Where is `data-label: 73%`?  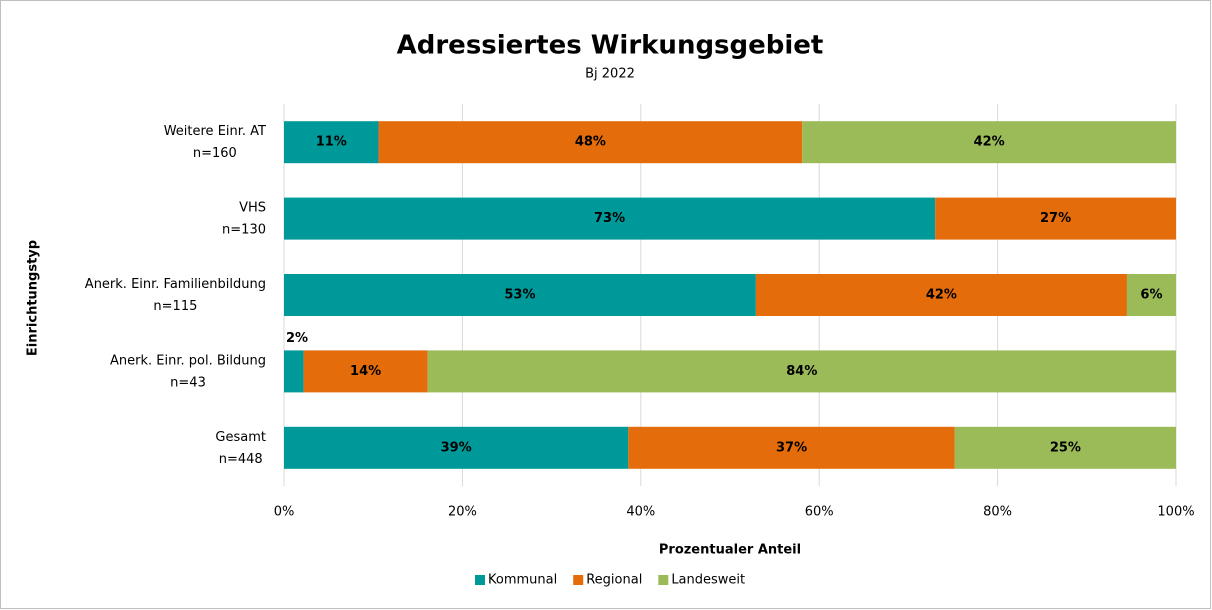
data-label: 73% is located at coordinates (609, 218).